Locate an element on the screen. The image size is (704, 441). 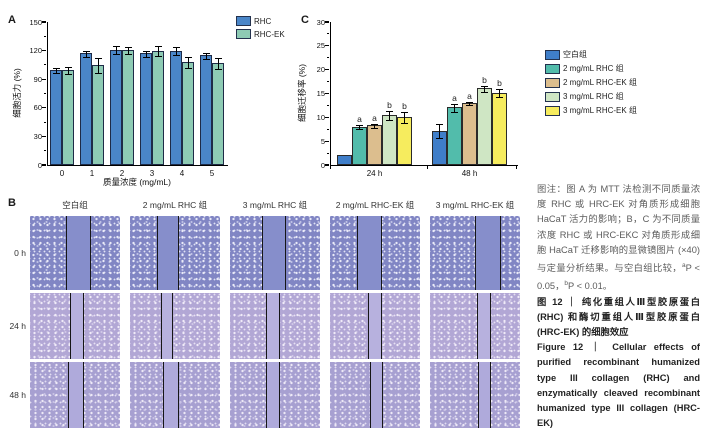
y-tick-label: 5 is located at coordinates (322, 141).